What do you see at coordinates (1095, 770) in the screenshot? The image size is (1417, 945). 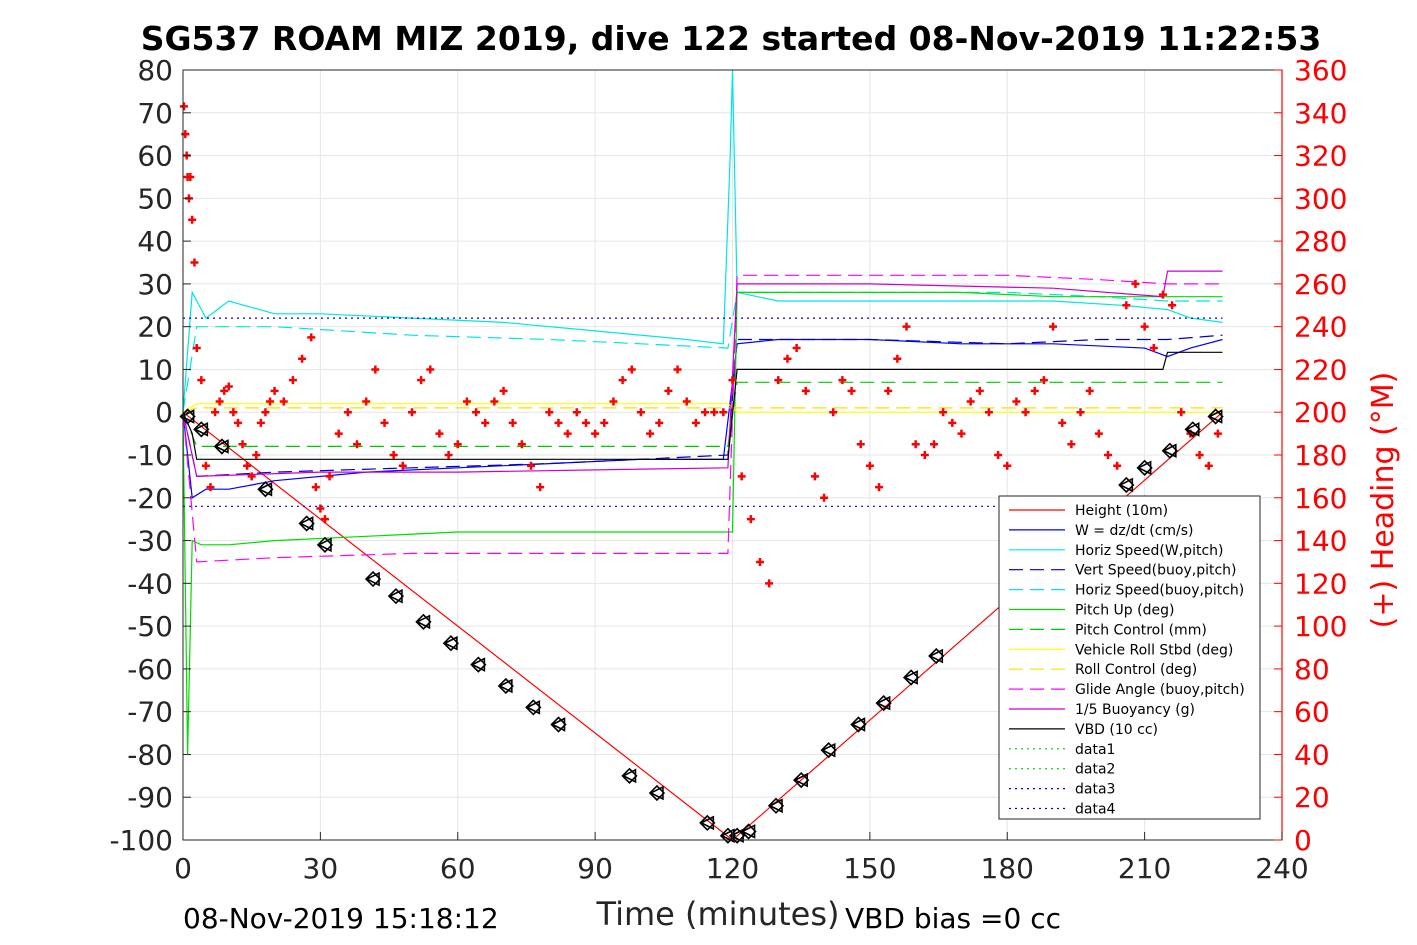 I see `legend-label: data2` at bounding box center [1095, 770].